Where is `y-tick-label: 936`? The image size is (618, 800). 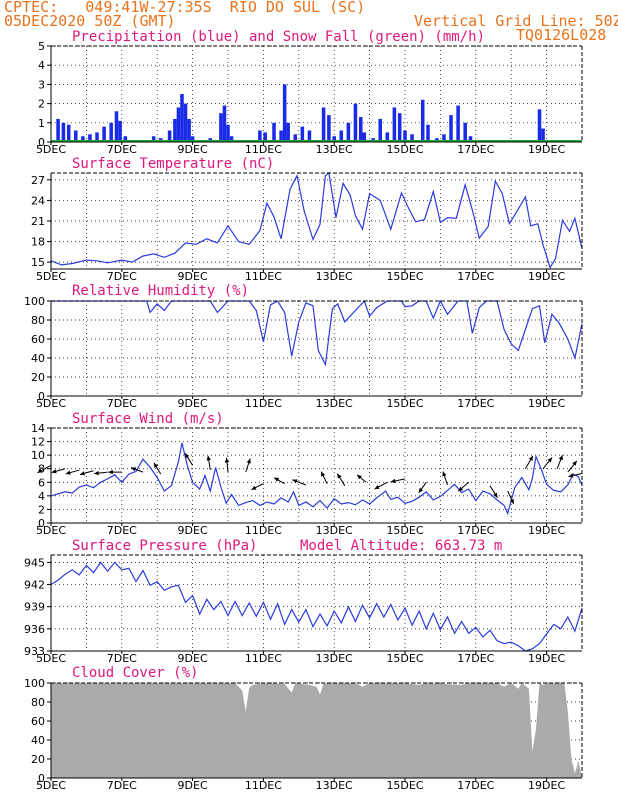
y-tick-label: 936 is located at coordinates (34, 629).